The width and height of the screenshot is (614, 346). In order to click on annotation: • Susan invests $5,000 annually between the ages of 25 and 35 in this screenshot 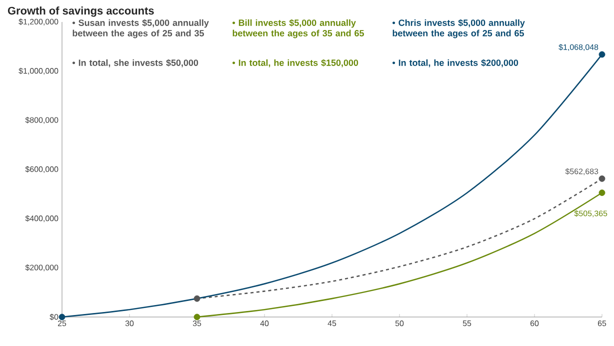, I will do `click(140, 28)`.